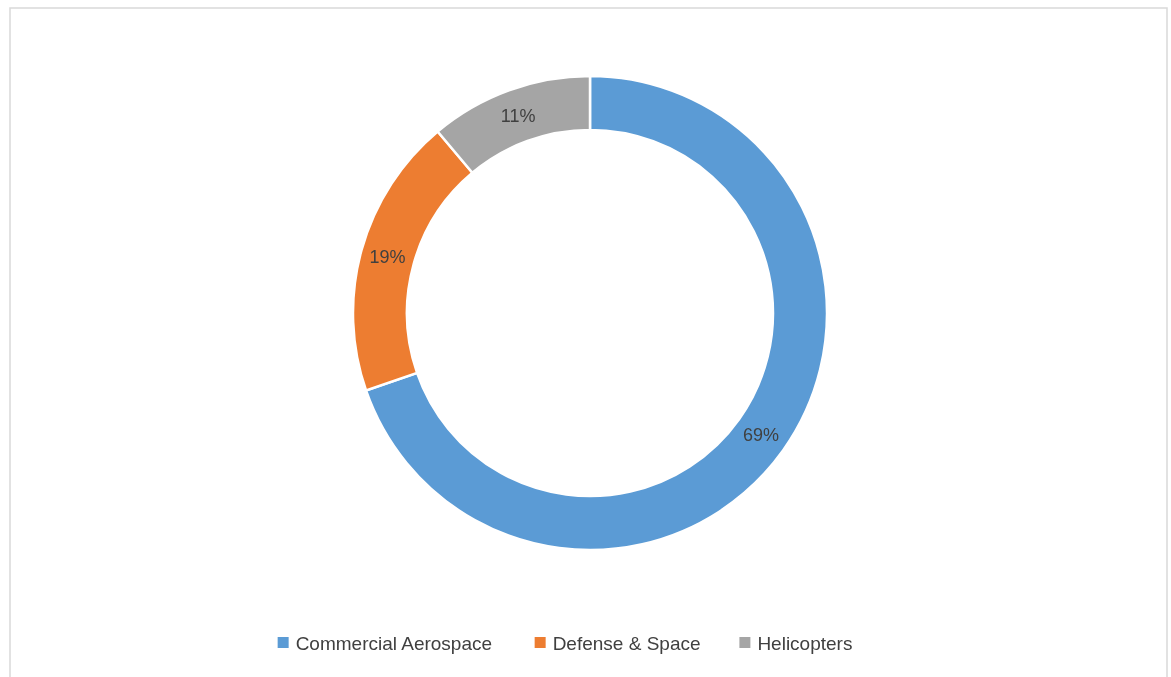  I want to click on legend-label: Commercial Aerospace, so click(394, 643).